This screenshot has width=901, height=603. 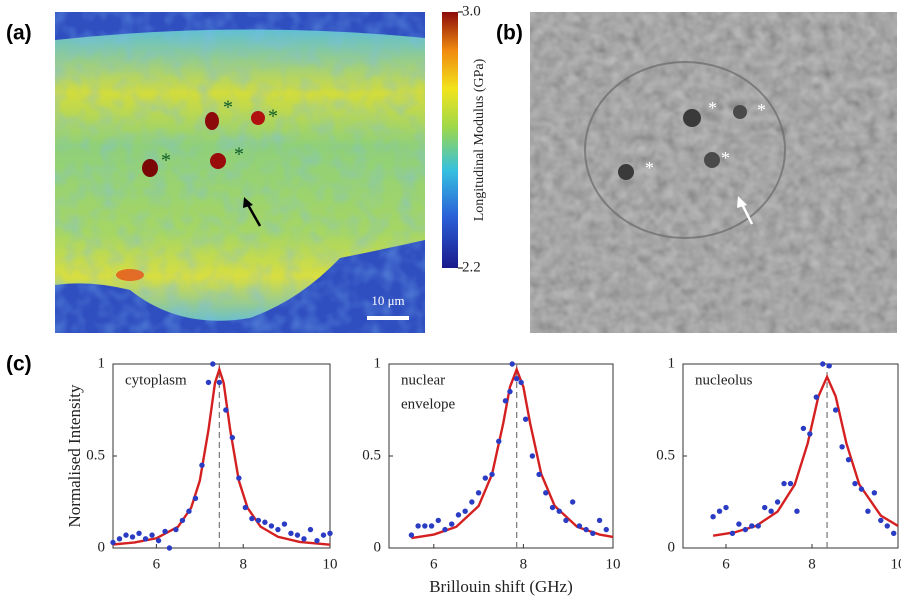 What do you see at coordinates (450, 140) in the screenshot?
I see `colorbar` at bounding box center [450, 140].